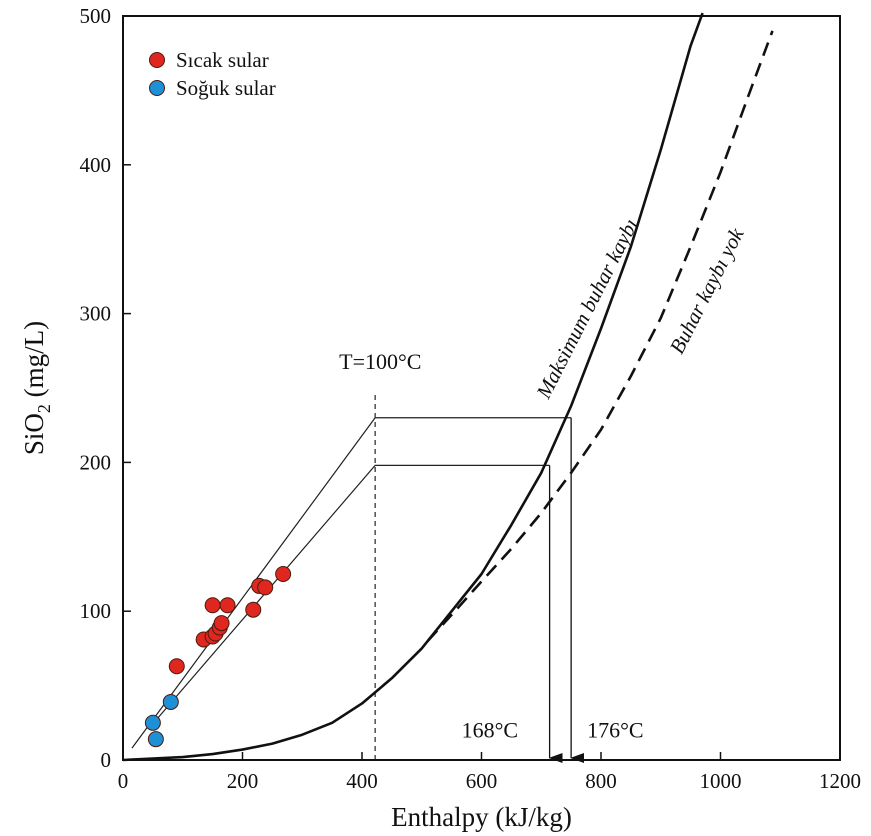 This screenshot has width=871, height=836. Describe the element at coordinates (721, 781) in the screenshot. I see `x-tick-label: 1000` at that location.